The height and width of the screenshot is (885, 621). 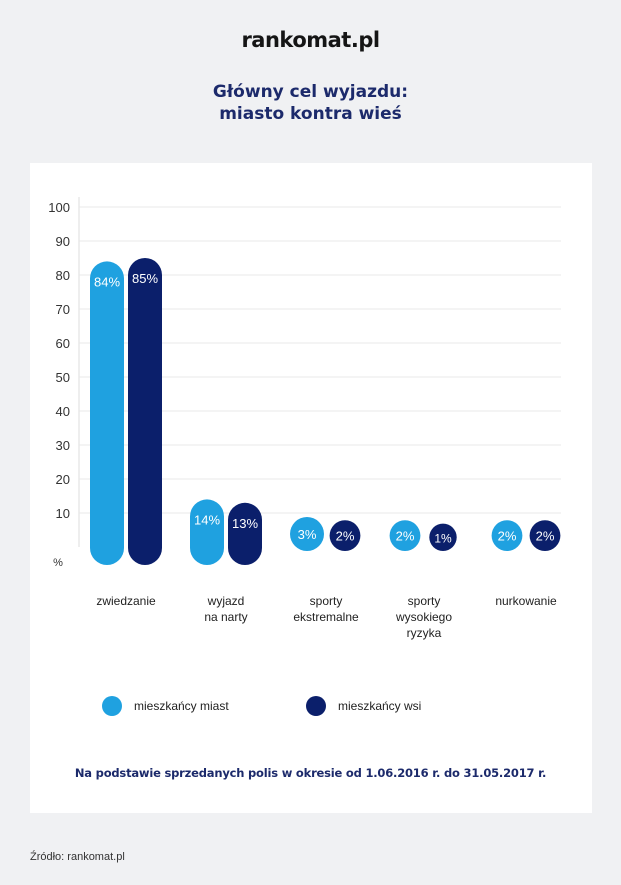 I want to click on chart-title: Główny cel wyjazdu: miasto kontra wieś, so click(x=310, y=103).